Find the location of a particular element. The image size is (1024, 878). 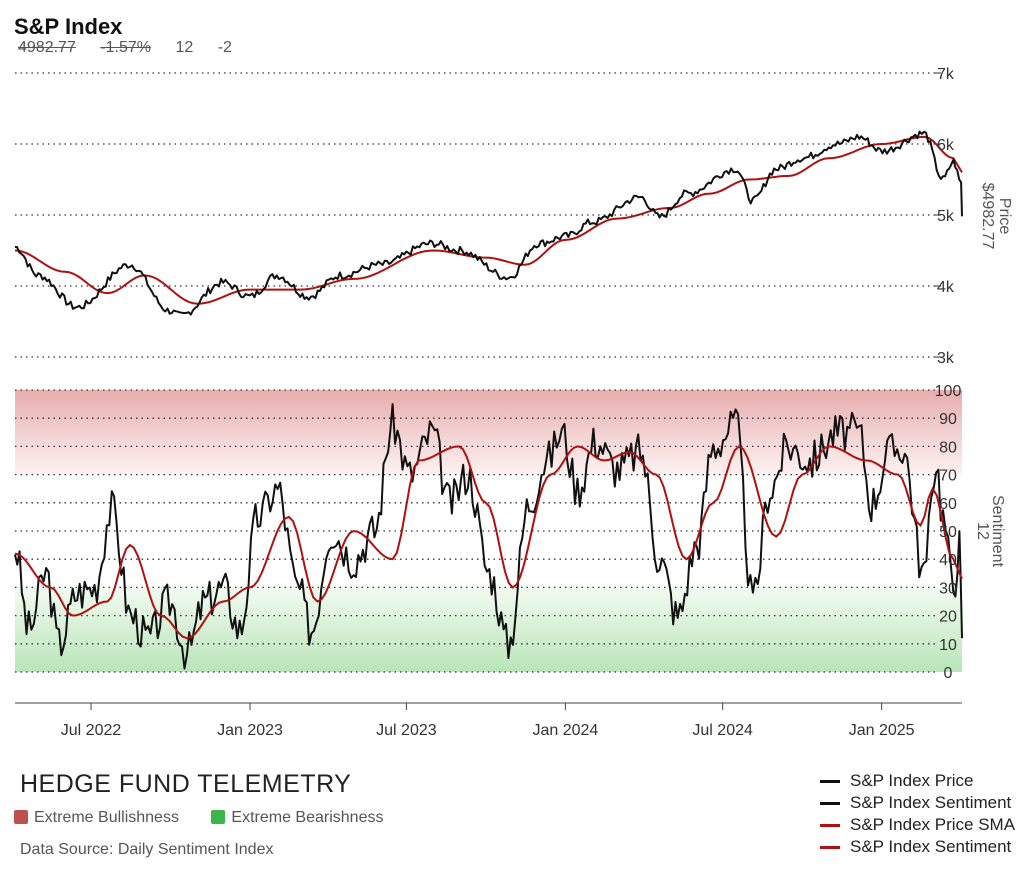

price-axis-value: $4982.77 is located at coordinates (987, 216).